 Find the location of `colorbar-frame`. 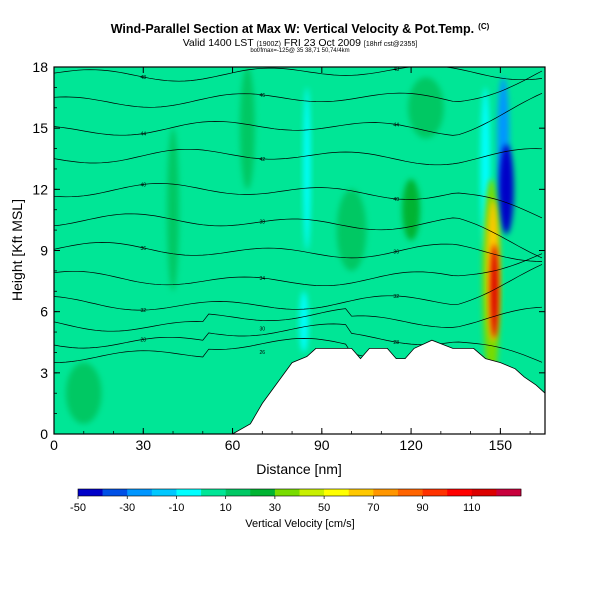

colorbar-frame is located at coordinates (299, 492).